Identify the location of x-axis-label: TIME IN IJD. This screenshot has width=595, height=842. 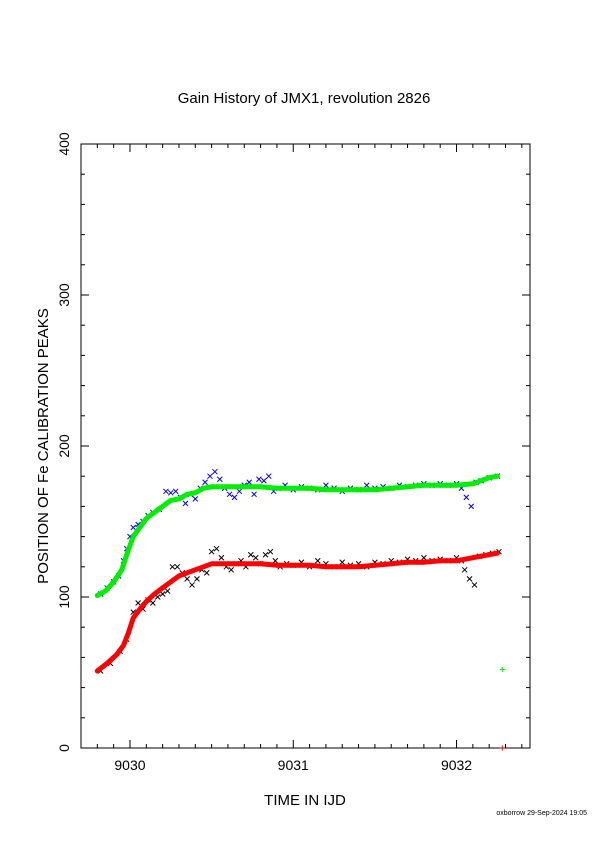
(305, 800).